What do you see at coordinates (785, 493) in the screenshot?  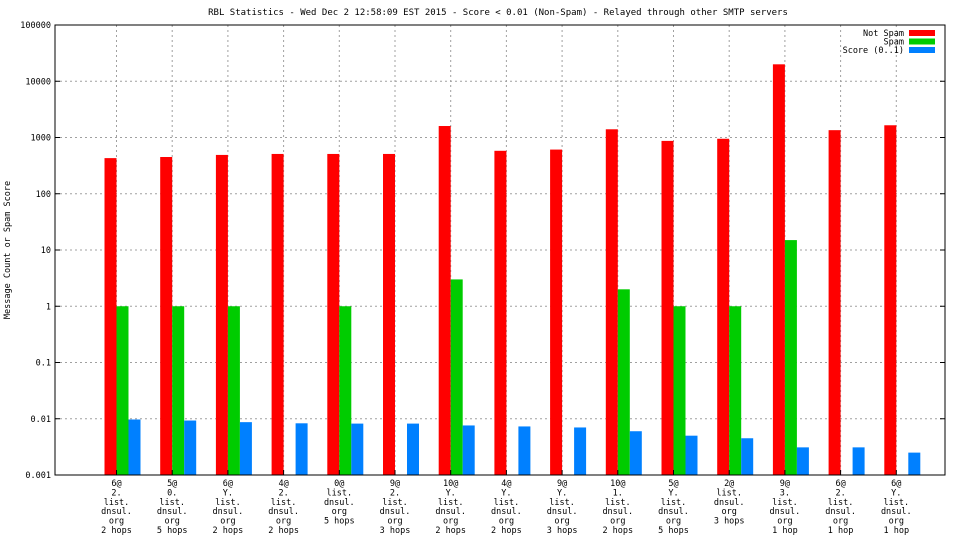 I see `x-category-line: 3.` at bounding box center [785, 493].